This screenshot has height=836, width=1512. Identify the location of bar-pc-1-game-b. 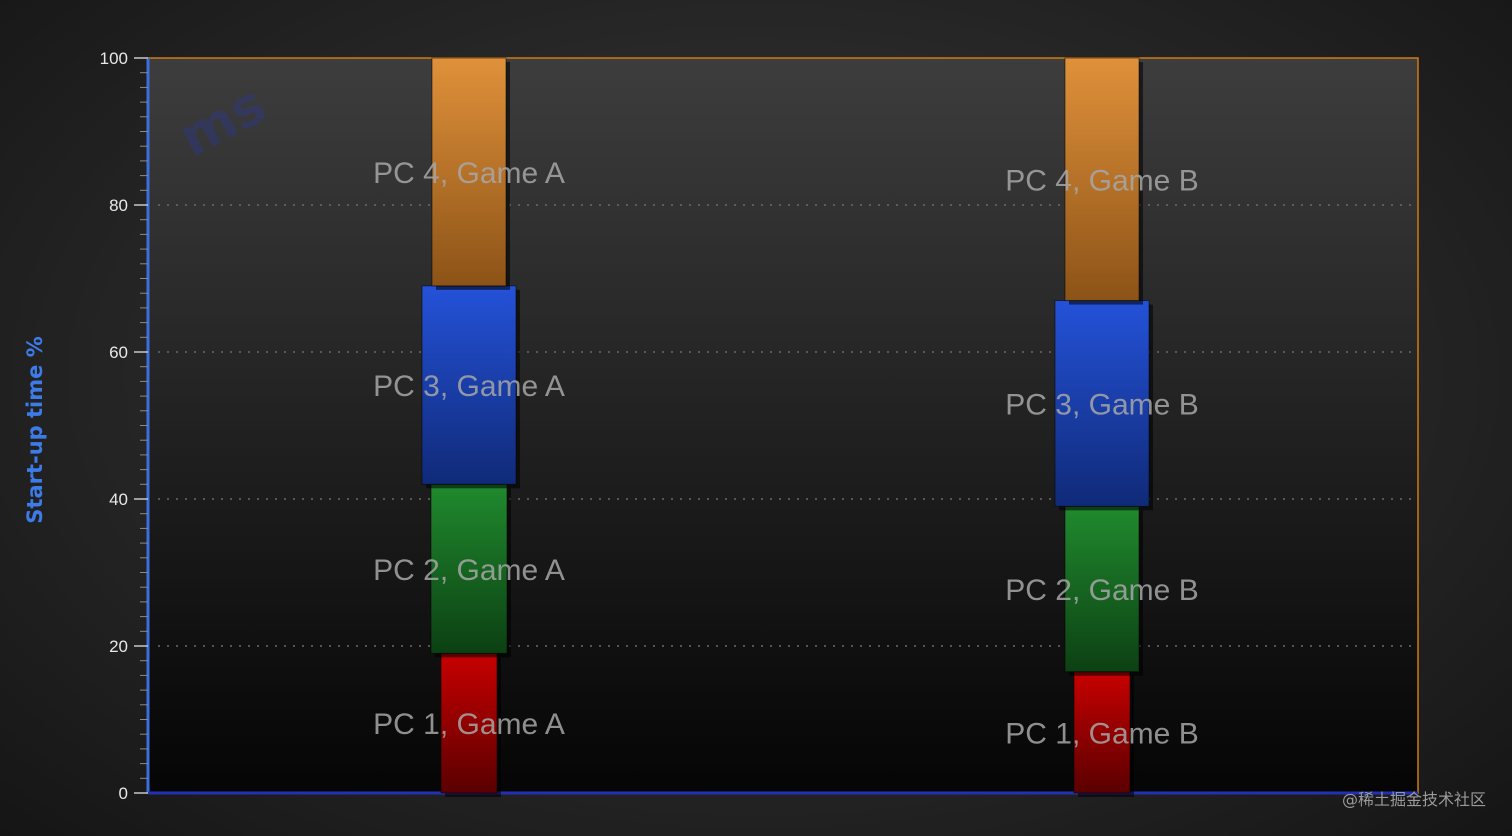
(1102, 732).